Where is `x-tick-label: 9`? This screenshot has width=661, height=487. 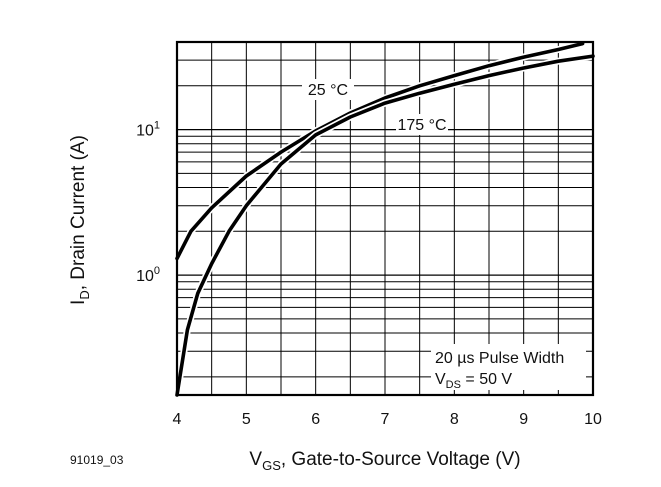
x-tick-label: 9 is located at coordinates (523, 419).